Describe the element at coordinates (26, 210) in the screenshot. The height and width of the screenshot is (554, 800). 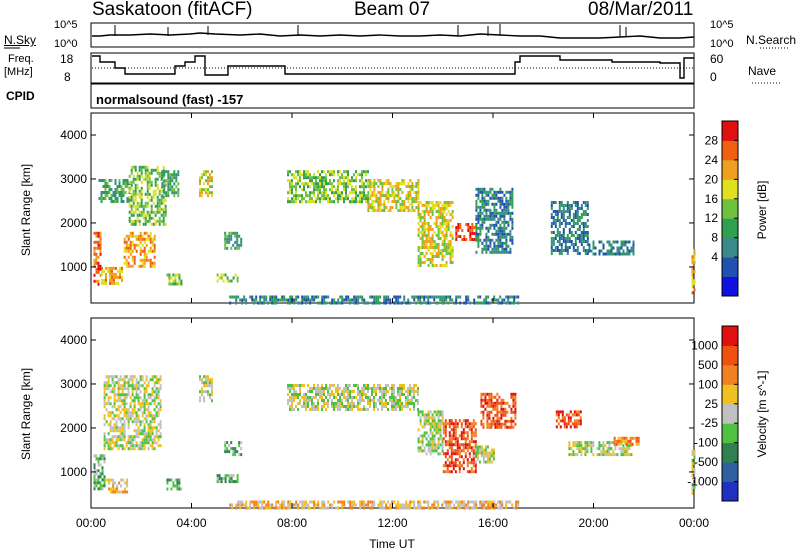
I see `power-ylabel: Slant Range [km]` at that location.